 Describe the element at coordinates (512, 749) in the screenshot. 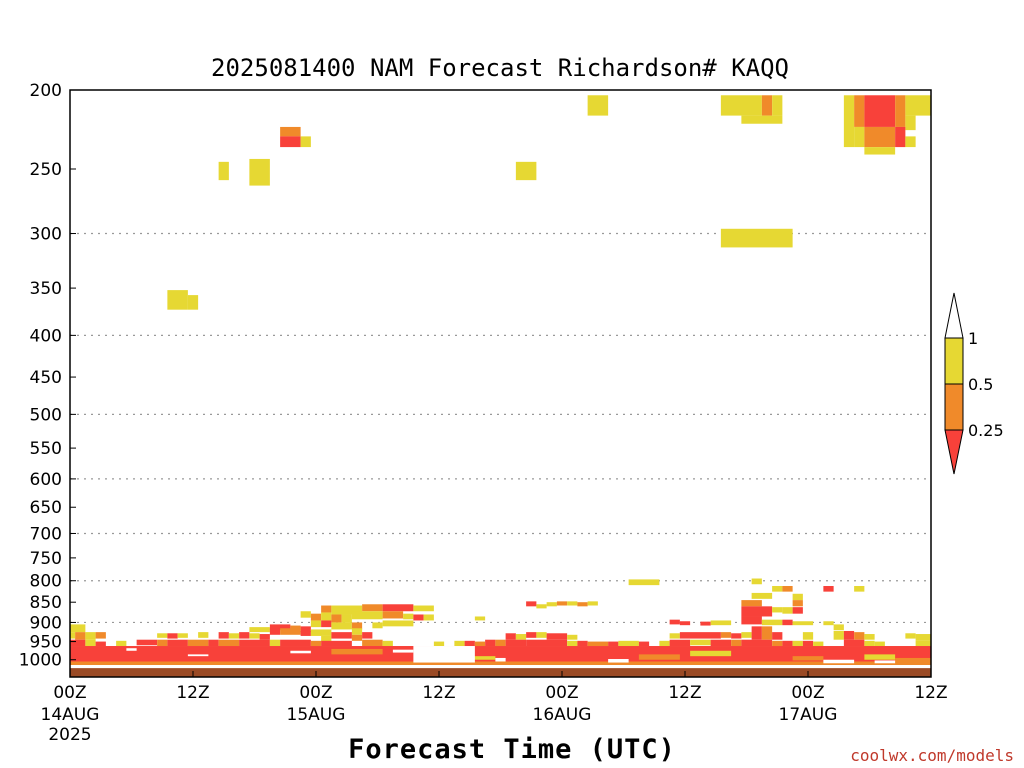

I see `x-axis-label: Forecast Time (UTC)` at that location.